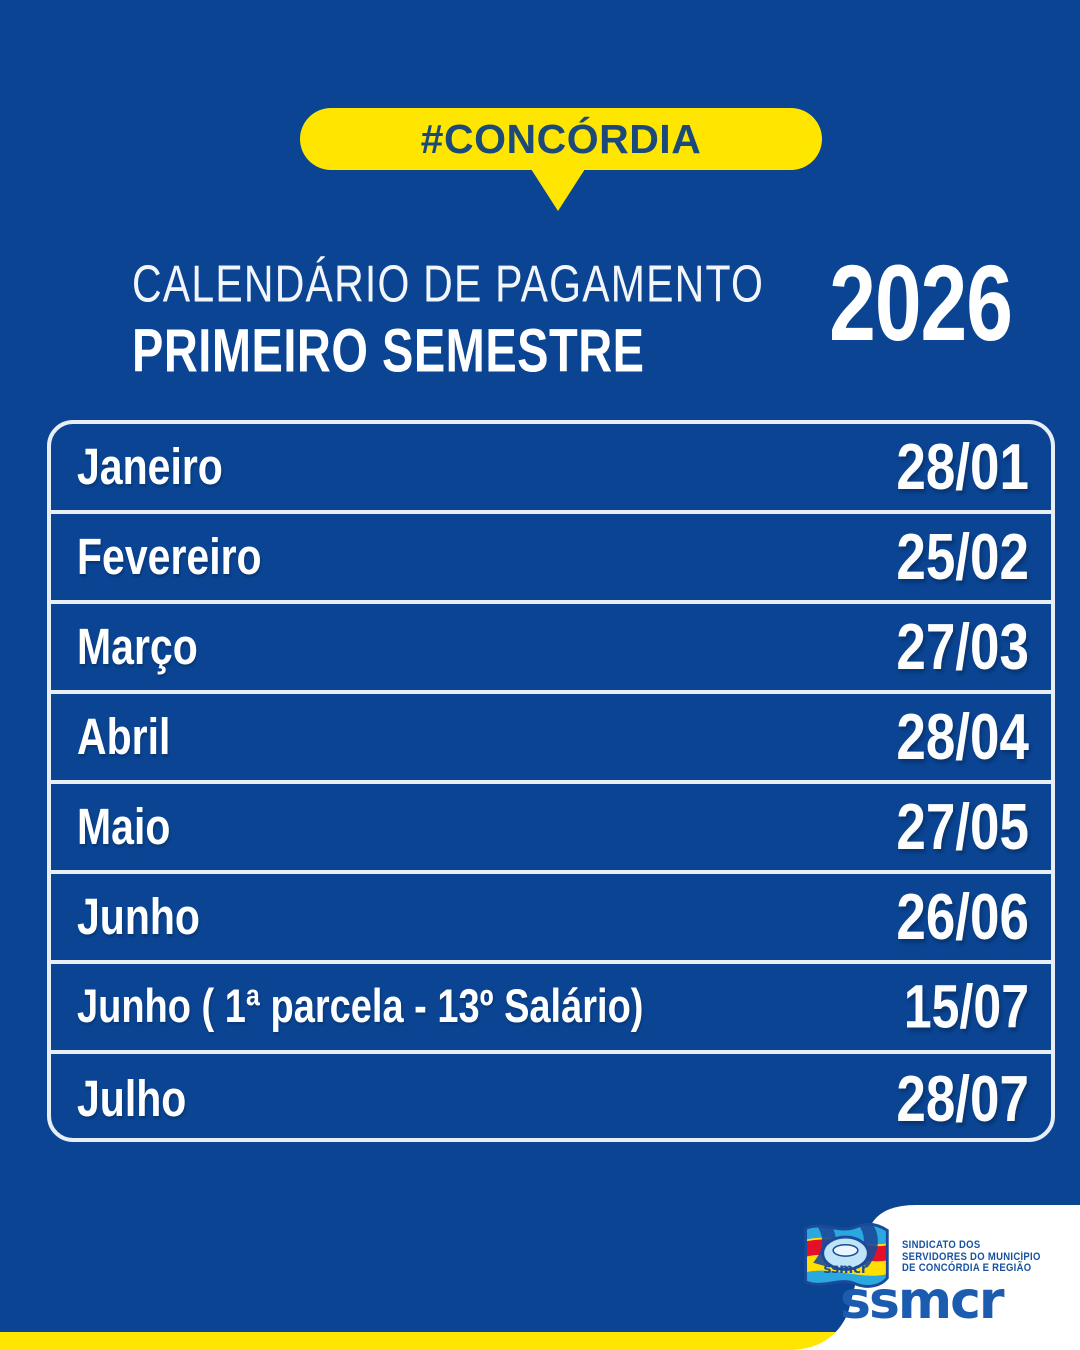 This screenshot has width=1080, height=1350. I want to click on ssmcr-emblem-icon: ssmcr, so click(846, 1255).